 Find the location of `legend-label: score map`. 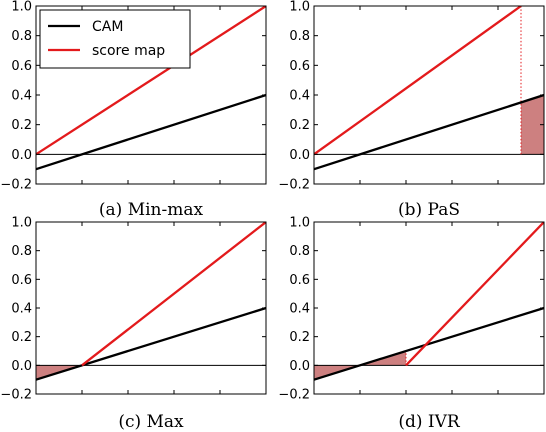

legend-label: score map is located at coordinates (128, 51).